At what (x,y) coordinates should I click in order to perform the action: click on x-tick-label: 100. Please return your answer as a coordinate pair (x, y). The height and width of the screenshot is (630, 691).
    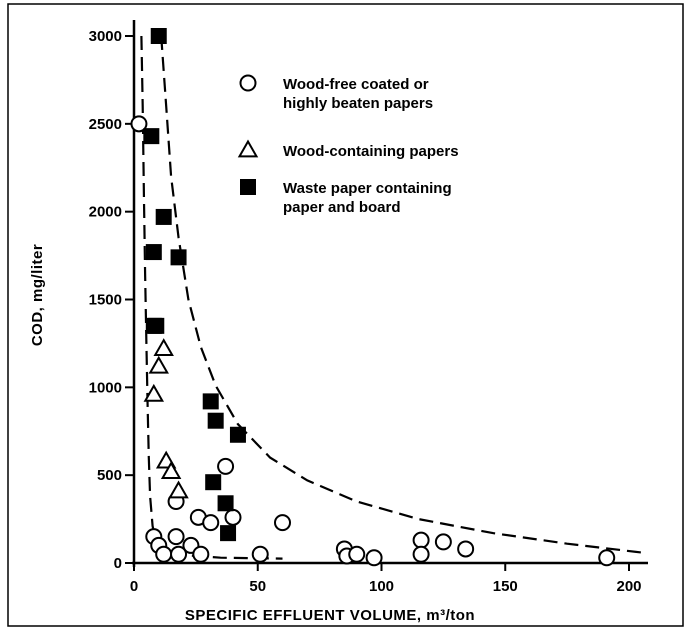
    Looking at the image, I should click on (381, 586).